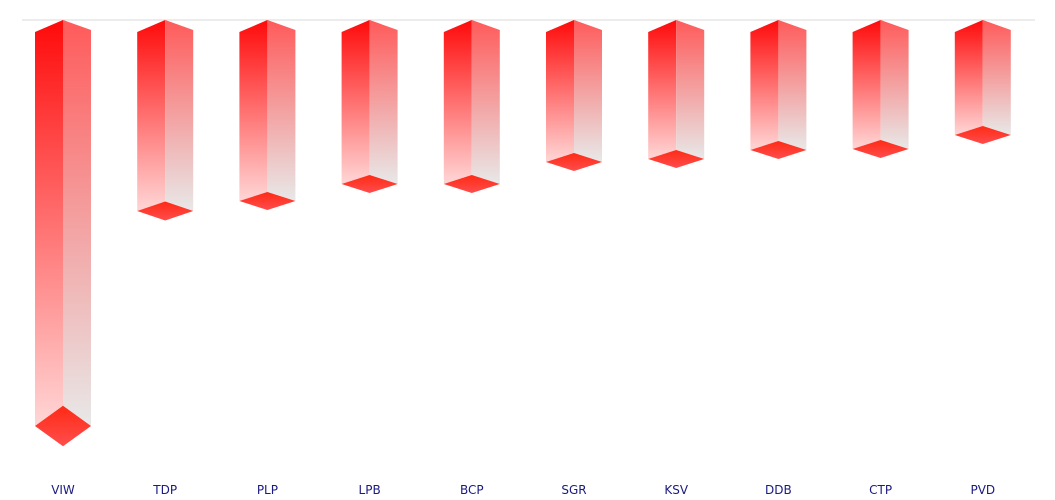 The width and height of the screenshot is (1055, 500). Describe the element at coordinates (164, 490) in the screenshot. I see `x-tick-label: TDP` at that location.